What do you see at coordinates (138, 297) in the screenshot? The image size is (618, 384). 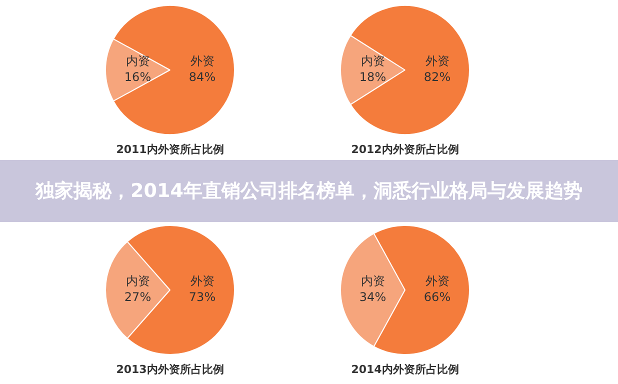 I see `data-label: 27%` at bounding box center [138, 297].